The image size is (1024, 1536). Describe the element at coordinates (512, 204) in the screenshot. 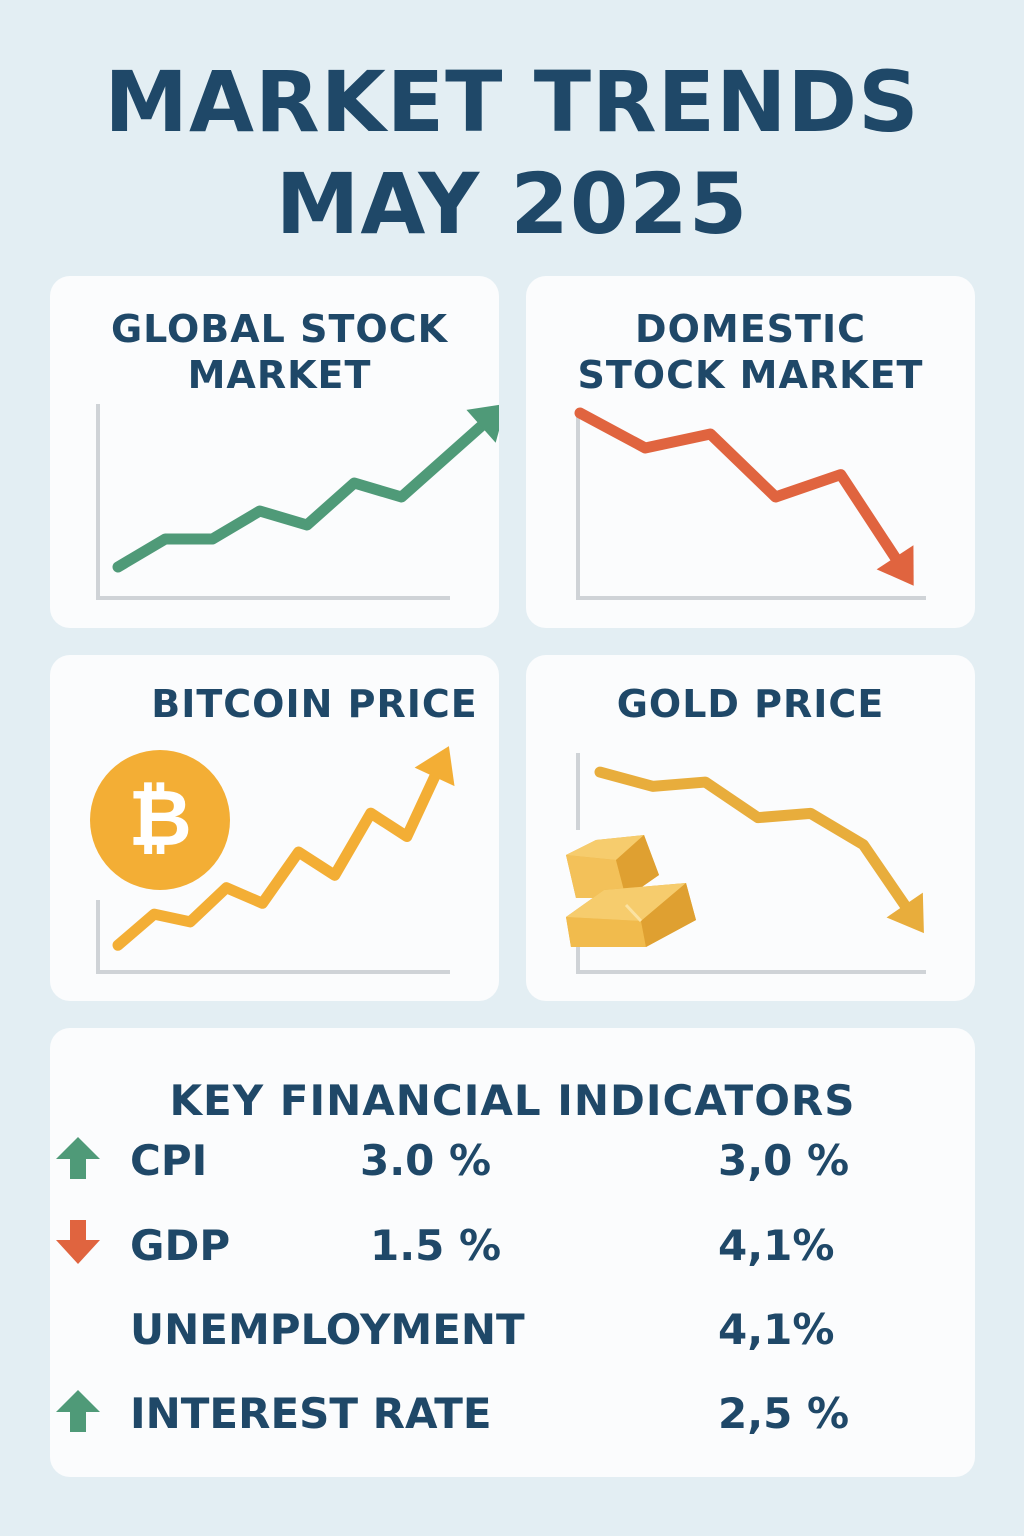

I see `page-title-line2: MAY 2025` at that location.